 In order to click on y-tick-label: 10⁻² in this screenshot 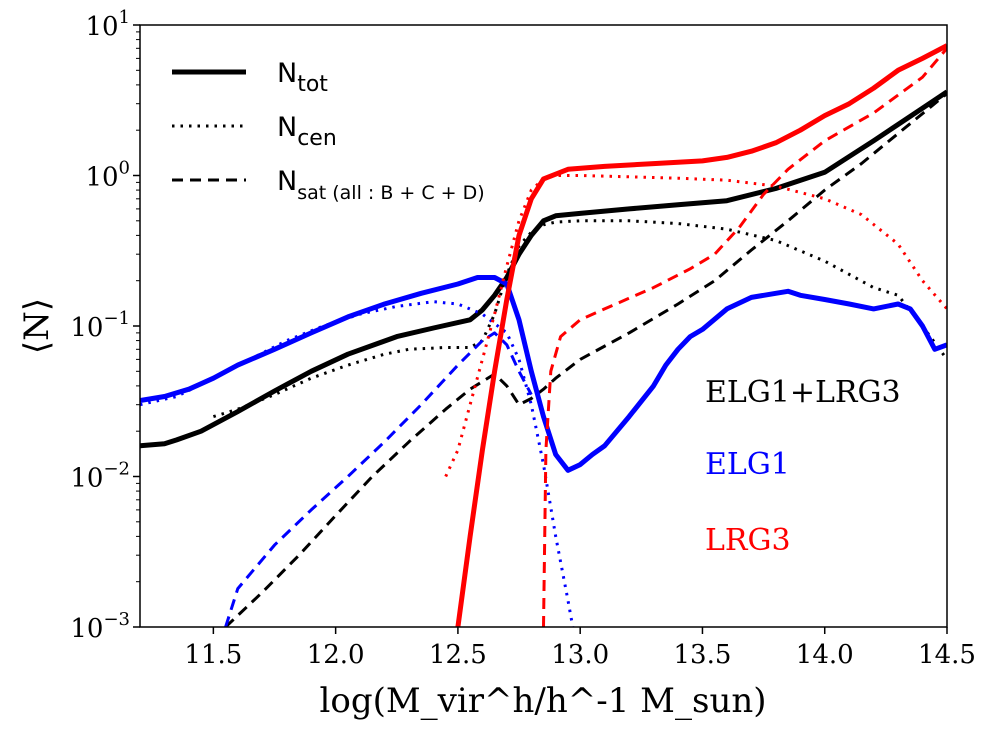, I will do `click(100, 476)`.